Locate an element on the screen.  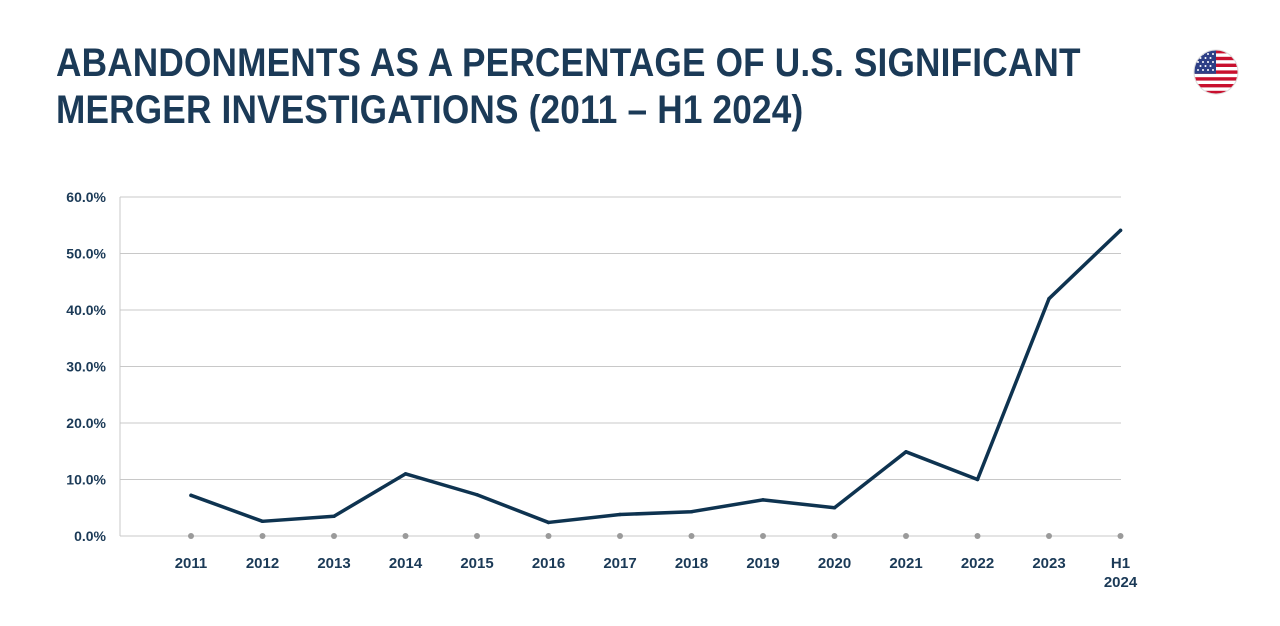
x-tick-label: 2015 is located at coordinates (476, 563).